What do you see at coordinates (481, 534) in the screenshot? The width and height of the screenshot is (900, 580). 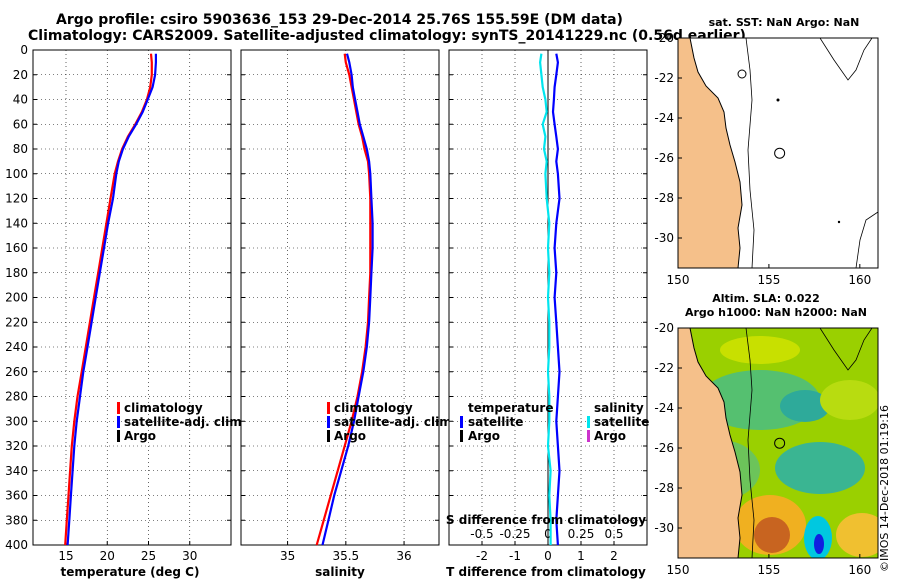 I see `x-tick-label-secondary: -0.5` at bounding box center [481, 534].